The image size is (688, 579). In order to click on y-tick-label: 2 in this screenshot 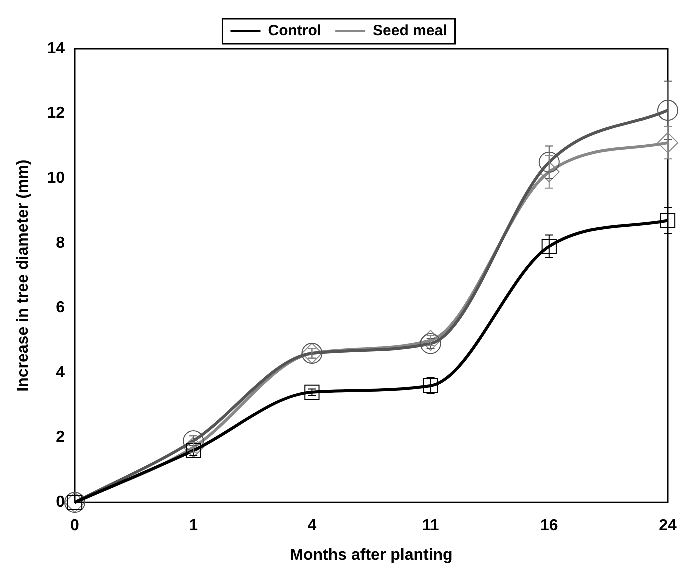, I will do `click(61, 437)`.